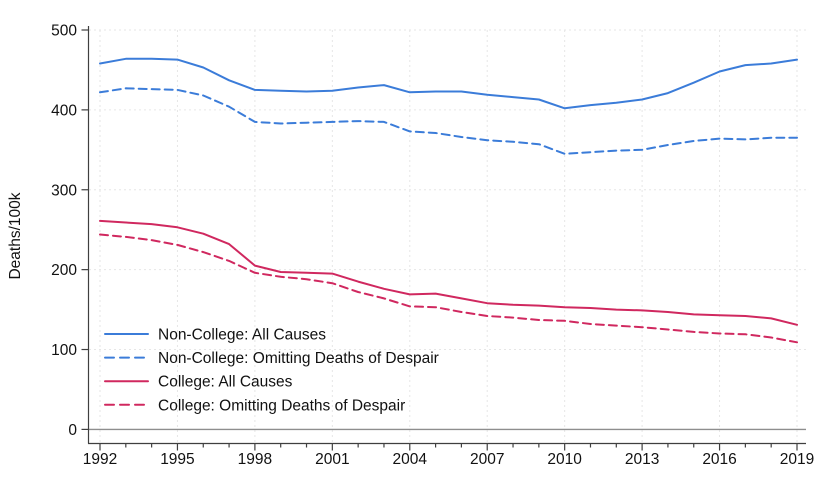 The width and height of the screenshot is (823, 482). What do you see at coordinates (177, 459) in the screenshot?
I see `x-axis-tick-label: 1995` at bounding box center [177, 459].